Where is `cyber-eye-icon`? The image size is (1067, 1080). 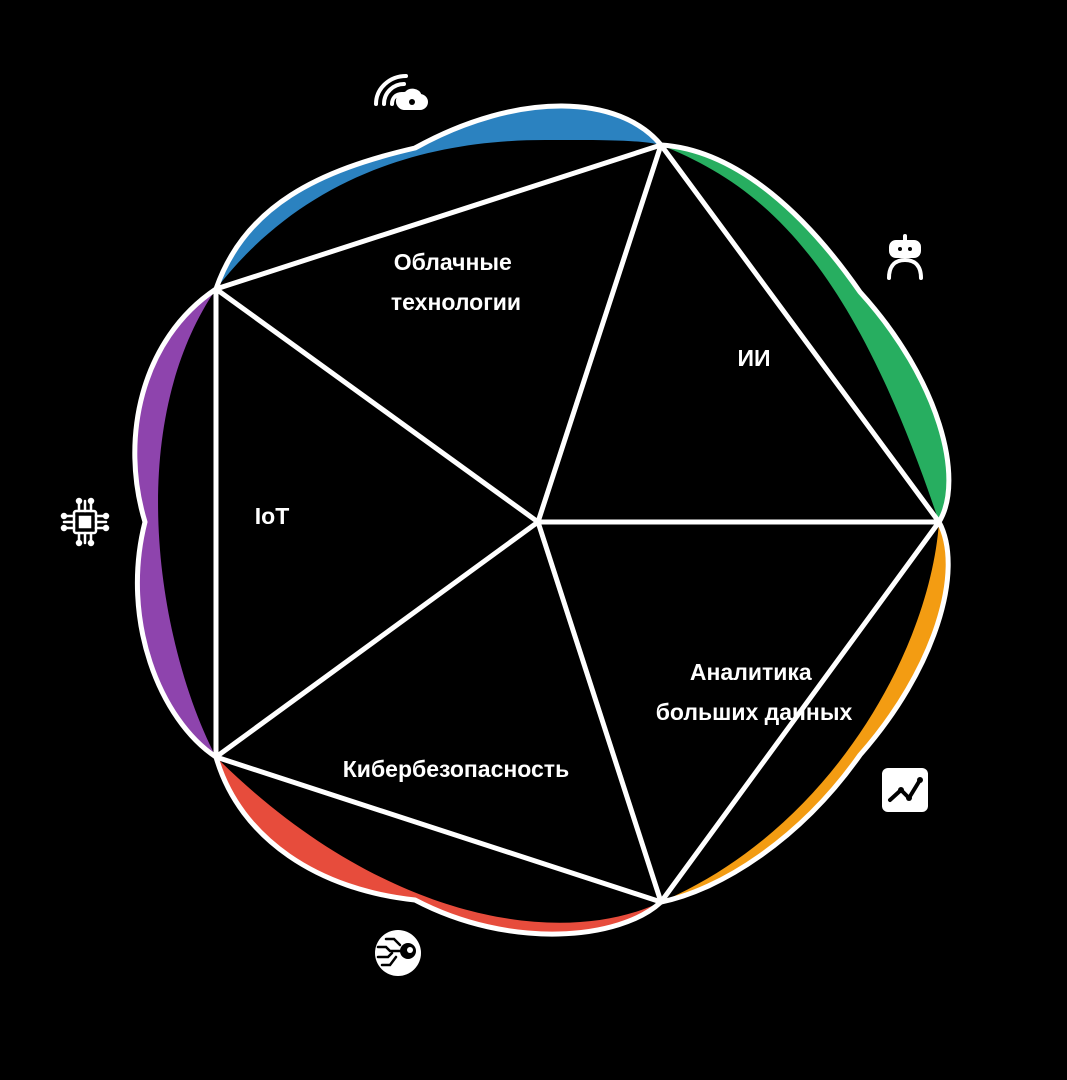
cyber-eye-icon is located at coordinates (398, 953).